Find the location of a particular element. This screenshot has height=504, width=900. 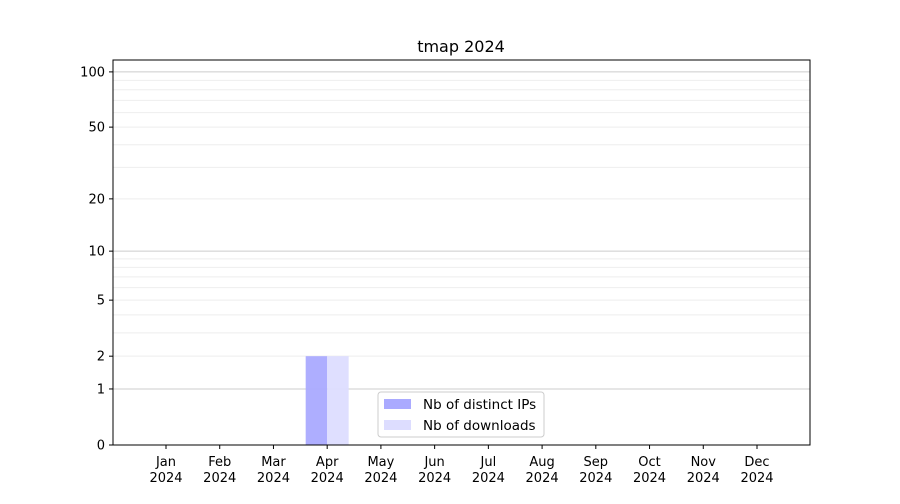

y-axis: 0 1 2 5 10 20 50 100 is located at coordinates (96, 259).